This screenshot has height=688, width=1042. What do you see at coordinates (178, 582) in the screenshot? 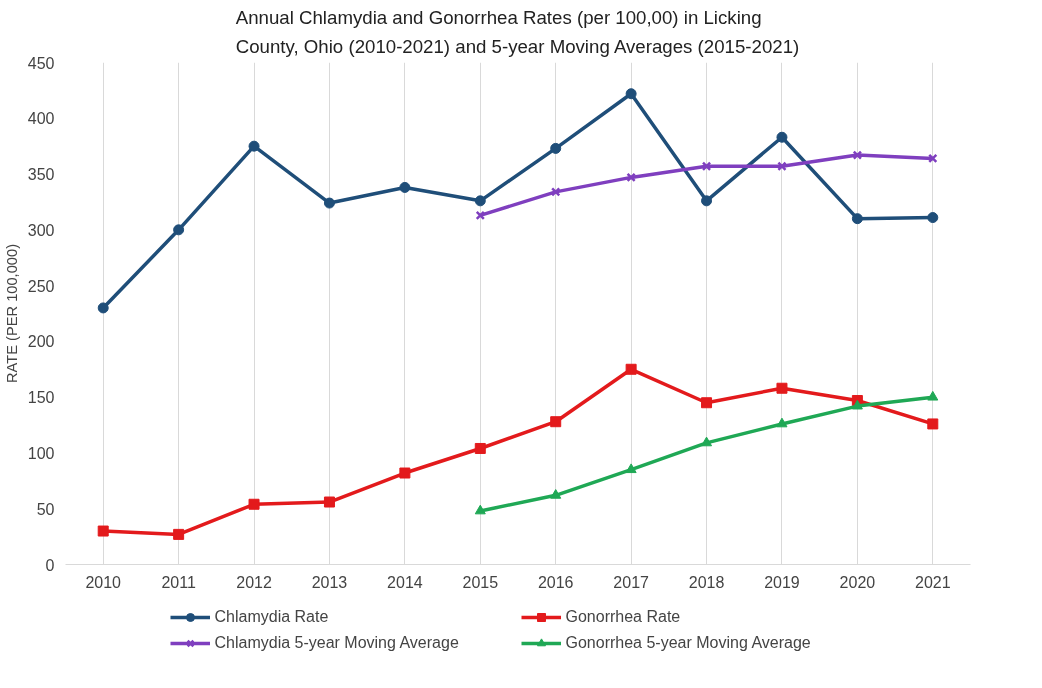
I see `x-tick-label: 2011` at bounding box center [178, 582].